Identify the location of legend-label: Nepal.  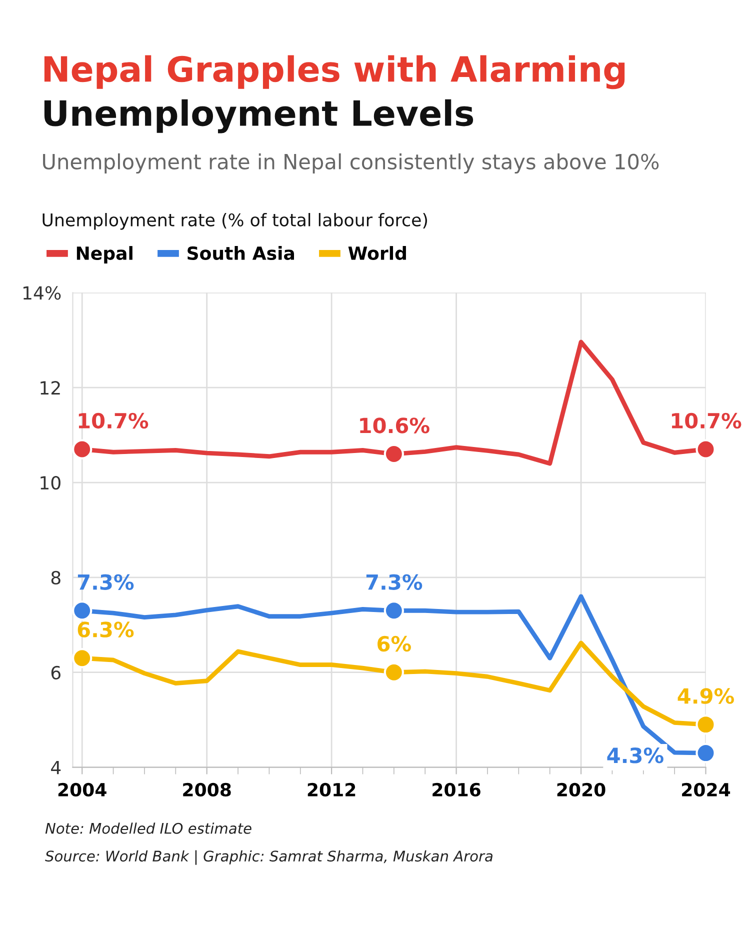
(104, 255).